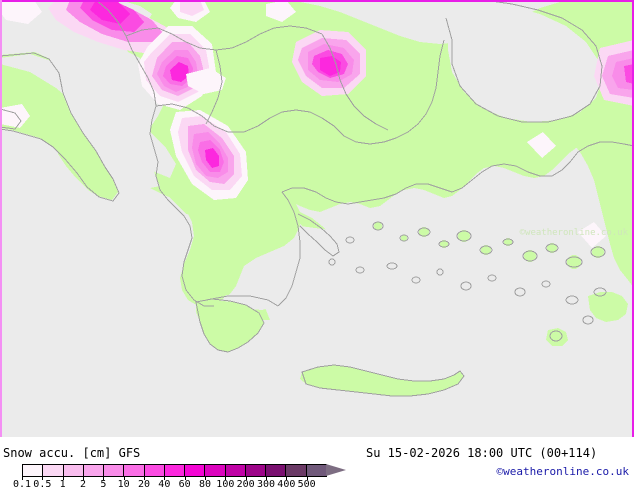 The image size is (634, 490). Describe the element at coordinates (573, 233) in the screenshot. I see `map-watermark: ©weatheronline.co.uk` at that location.